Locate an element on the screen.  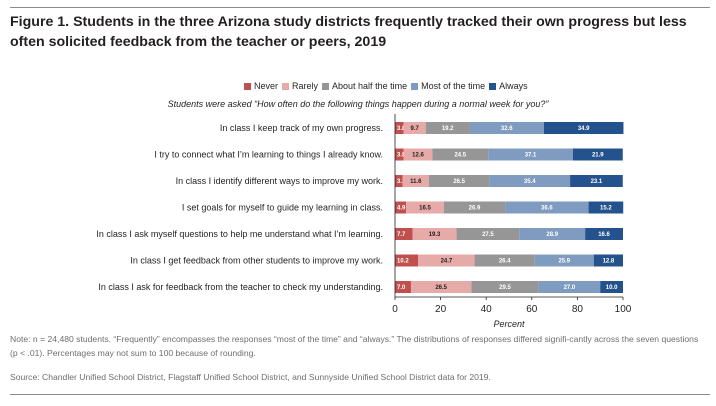
data-label: 26.4 is located at coordinates (505, 262).